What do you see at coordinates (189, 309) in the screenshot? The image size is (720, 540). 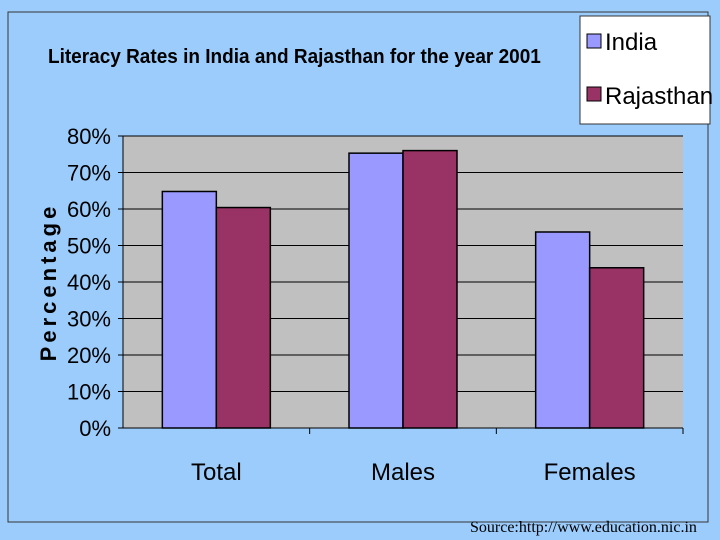 I see `bar-india-total` at bounding box center [189, 309].